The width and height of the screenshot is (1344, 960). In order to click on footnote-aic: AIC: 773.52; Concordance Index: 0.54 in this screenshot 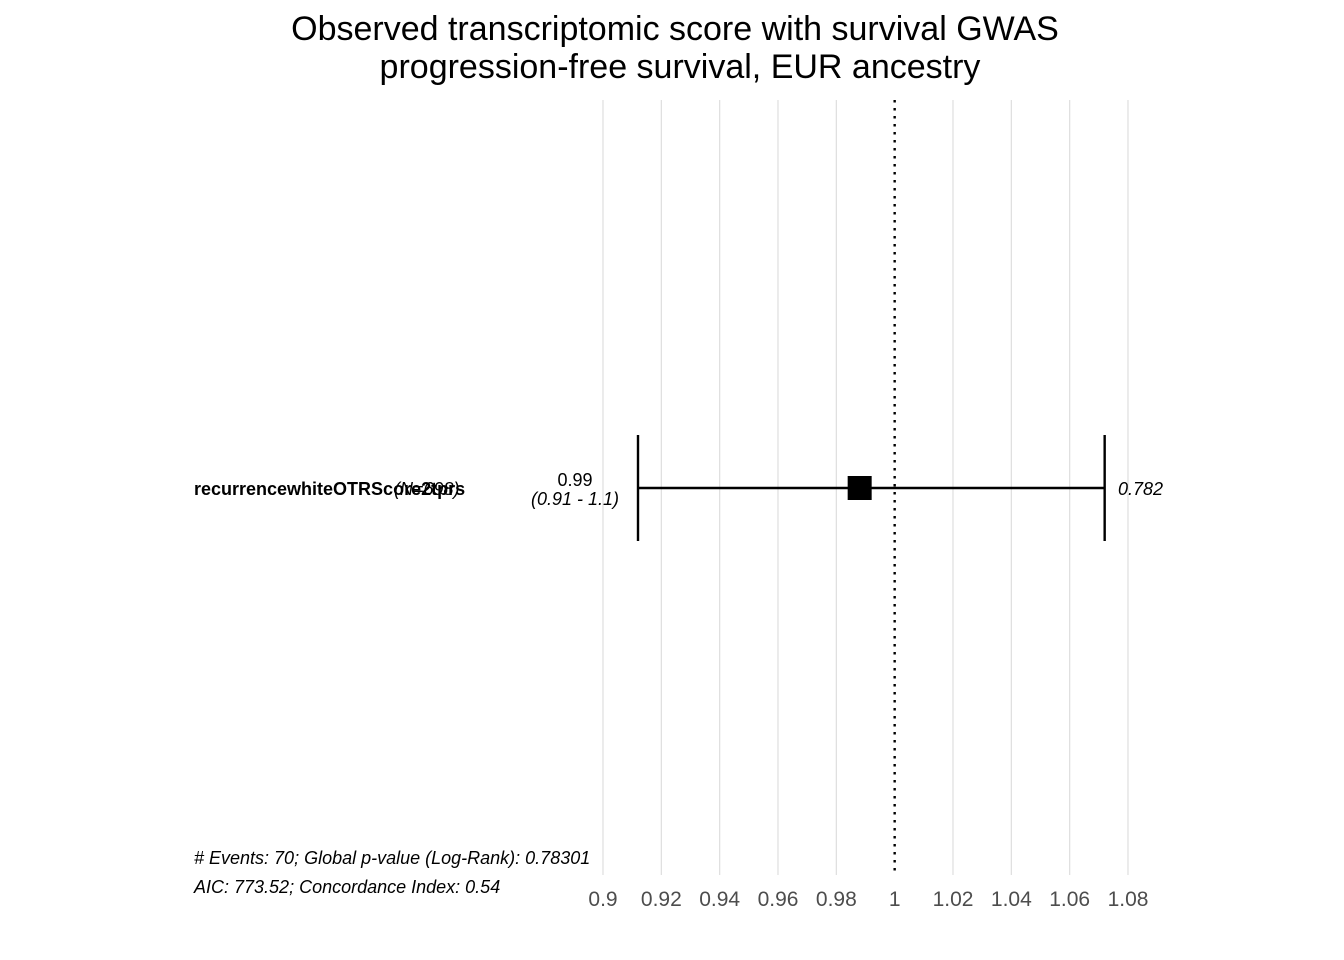, I will do `click(346, 887)`.